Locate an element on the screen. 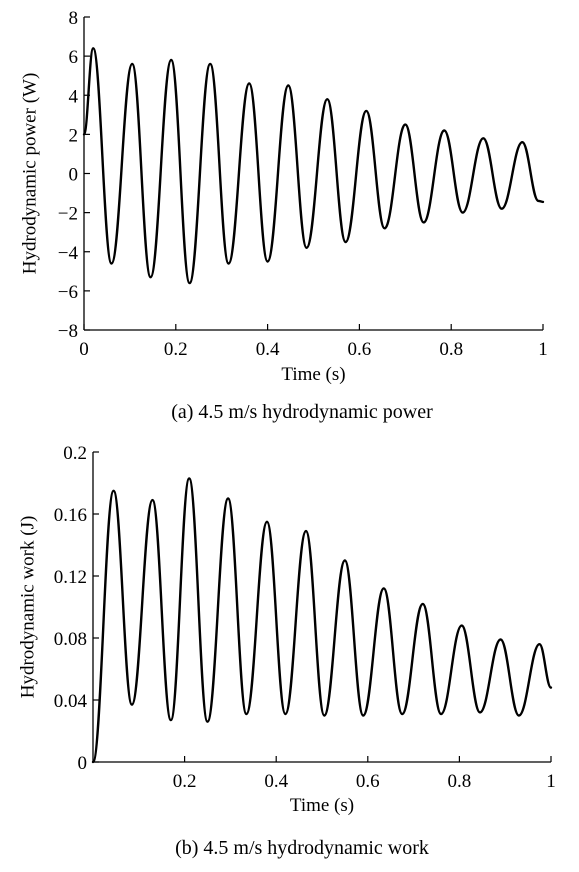 The height and width of the screenshot is (872, 579). work-y-tick-label: 0.12 is located at coordinates (70, 577).